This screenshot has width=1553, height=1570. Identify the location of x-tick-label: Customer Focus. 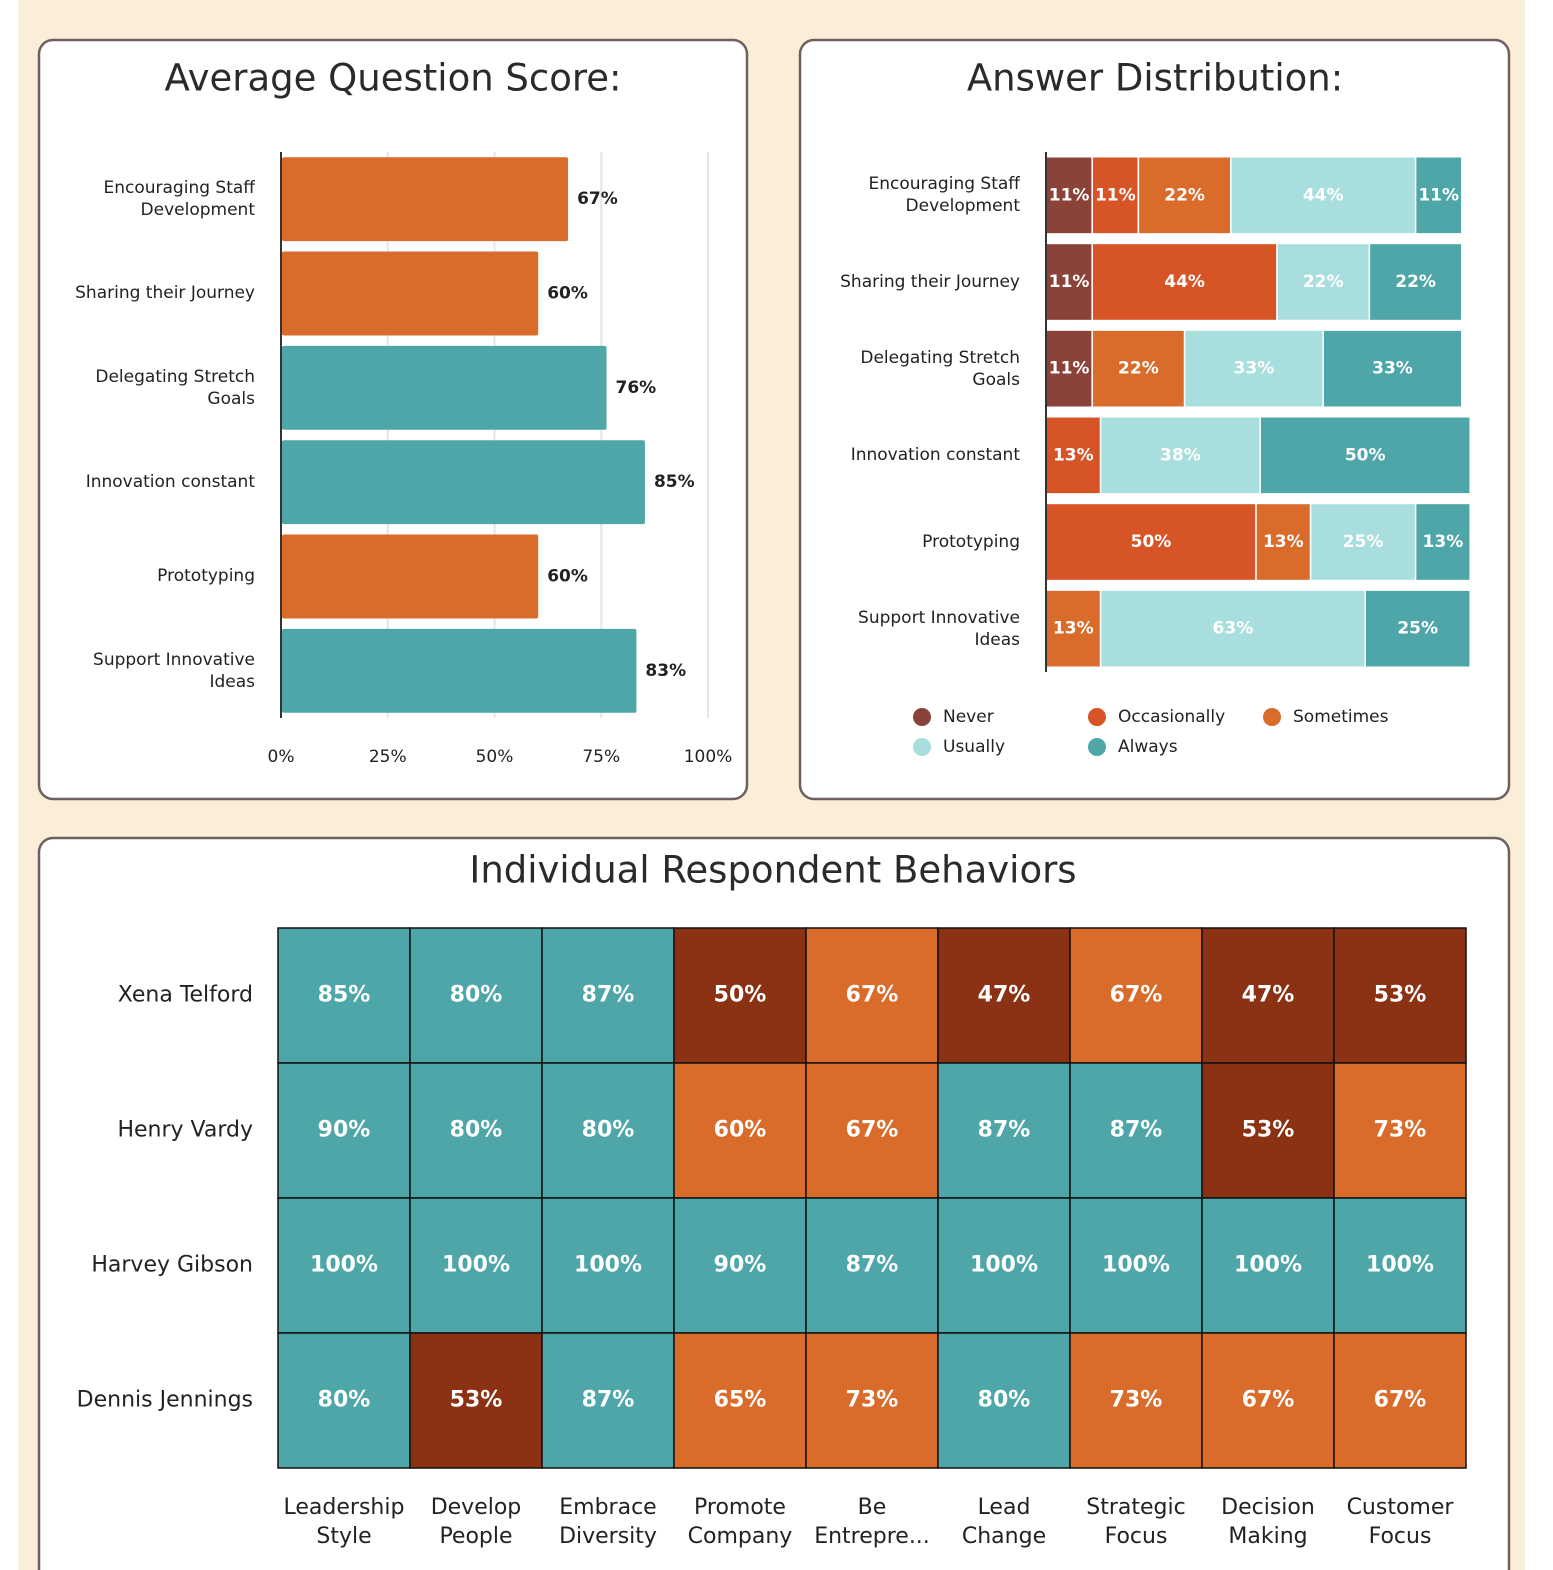
(1400, 1522).